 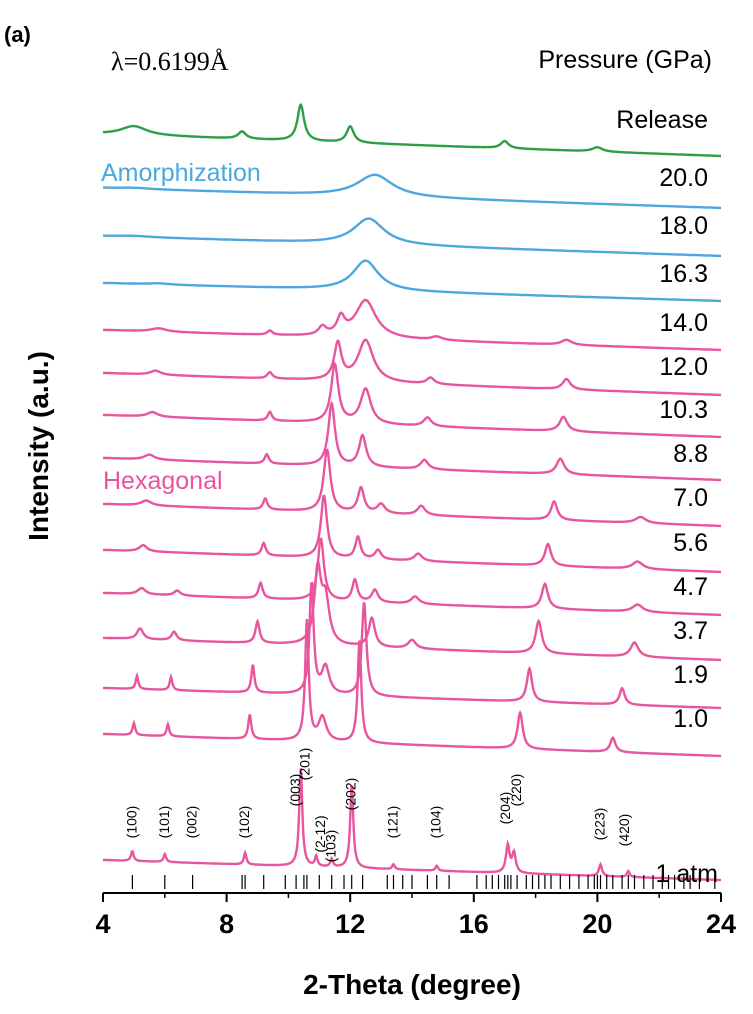 What do you see at coordinates (690, 587) in the screenshot?
I see `pressure-label: 4.7` at bounding box center [690, 587].